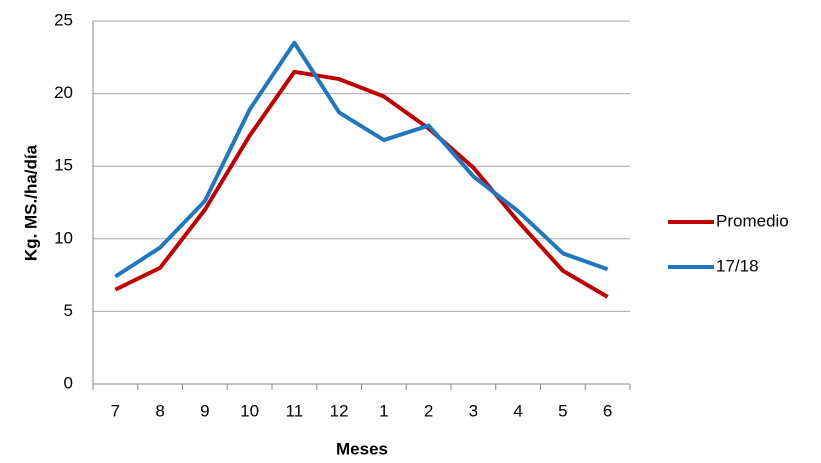 This screenshot has height=463, width=821. Describe the element at coordinates (383, 410) in the screenshot. I see `x-tick-label: 1` at that location.